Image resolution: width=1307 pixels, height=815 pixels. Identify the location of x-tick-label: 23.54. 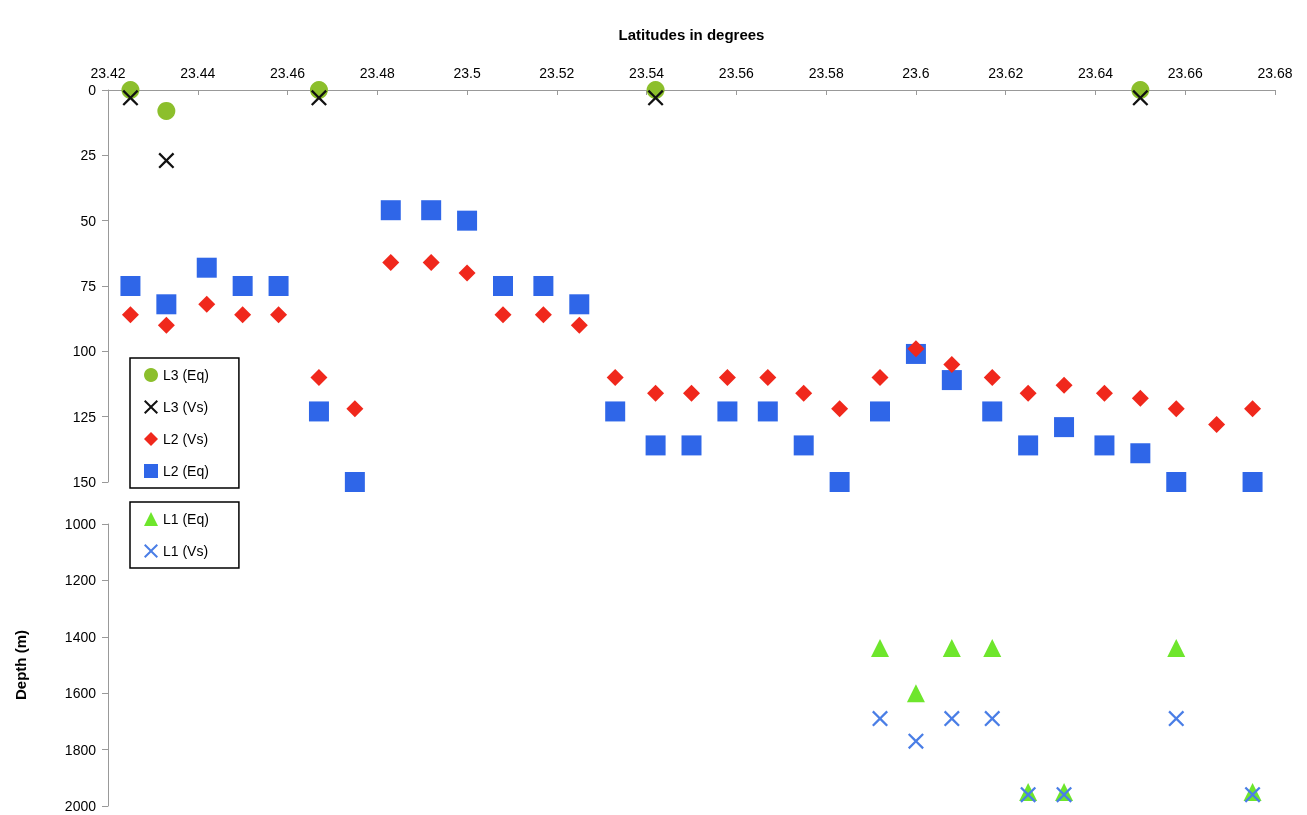
(647, 73).